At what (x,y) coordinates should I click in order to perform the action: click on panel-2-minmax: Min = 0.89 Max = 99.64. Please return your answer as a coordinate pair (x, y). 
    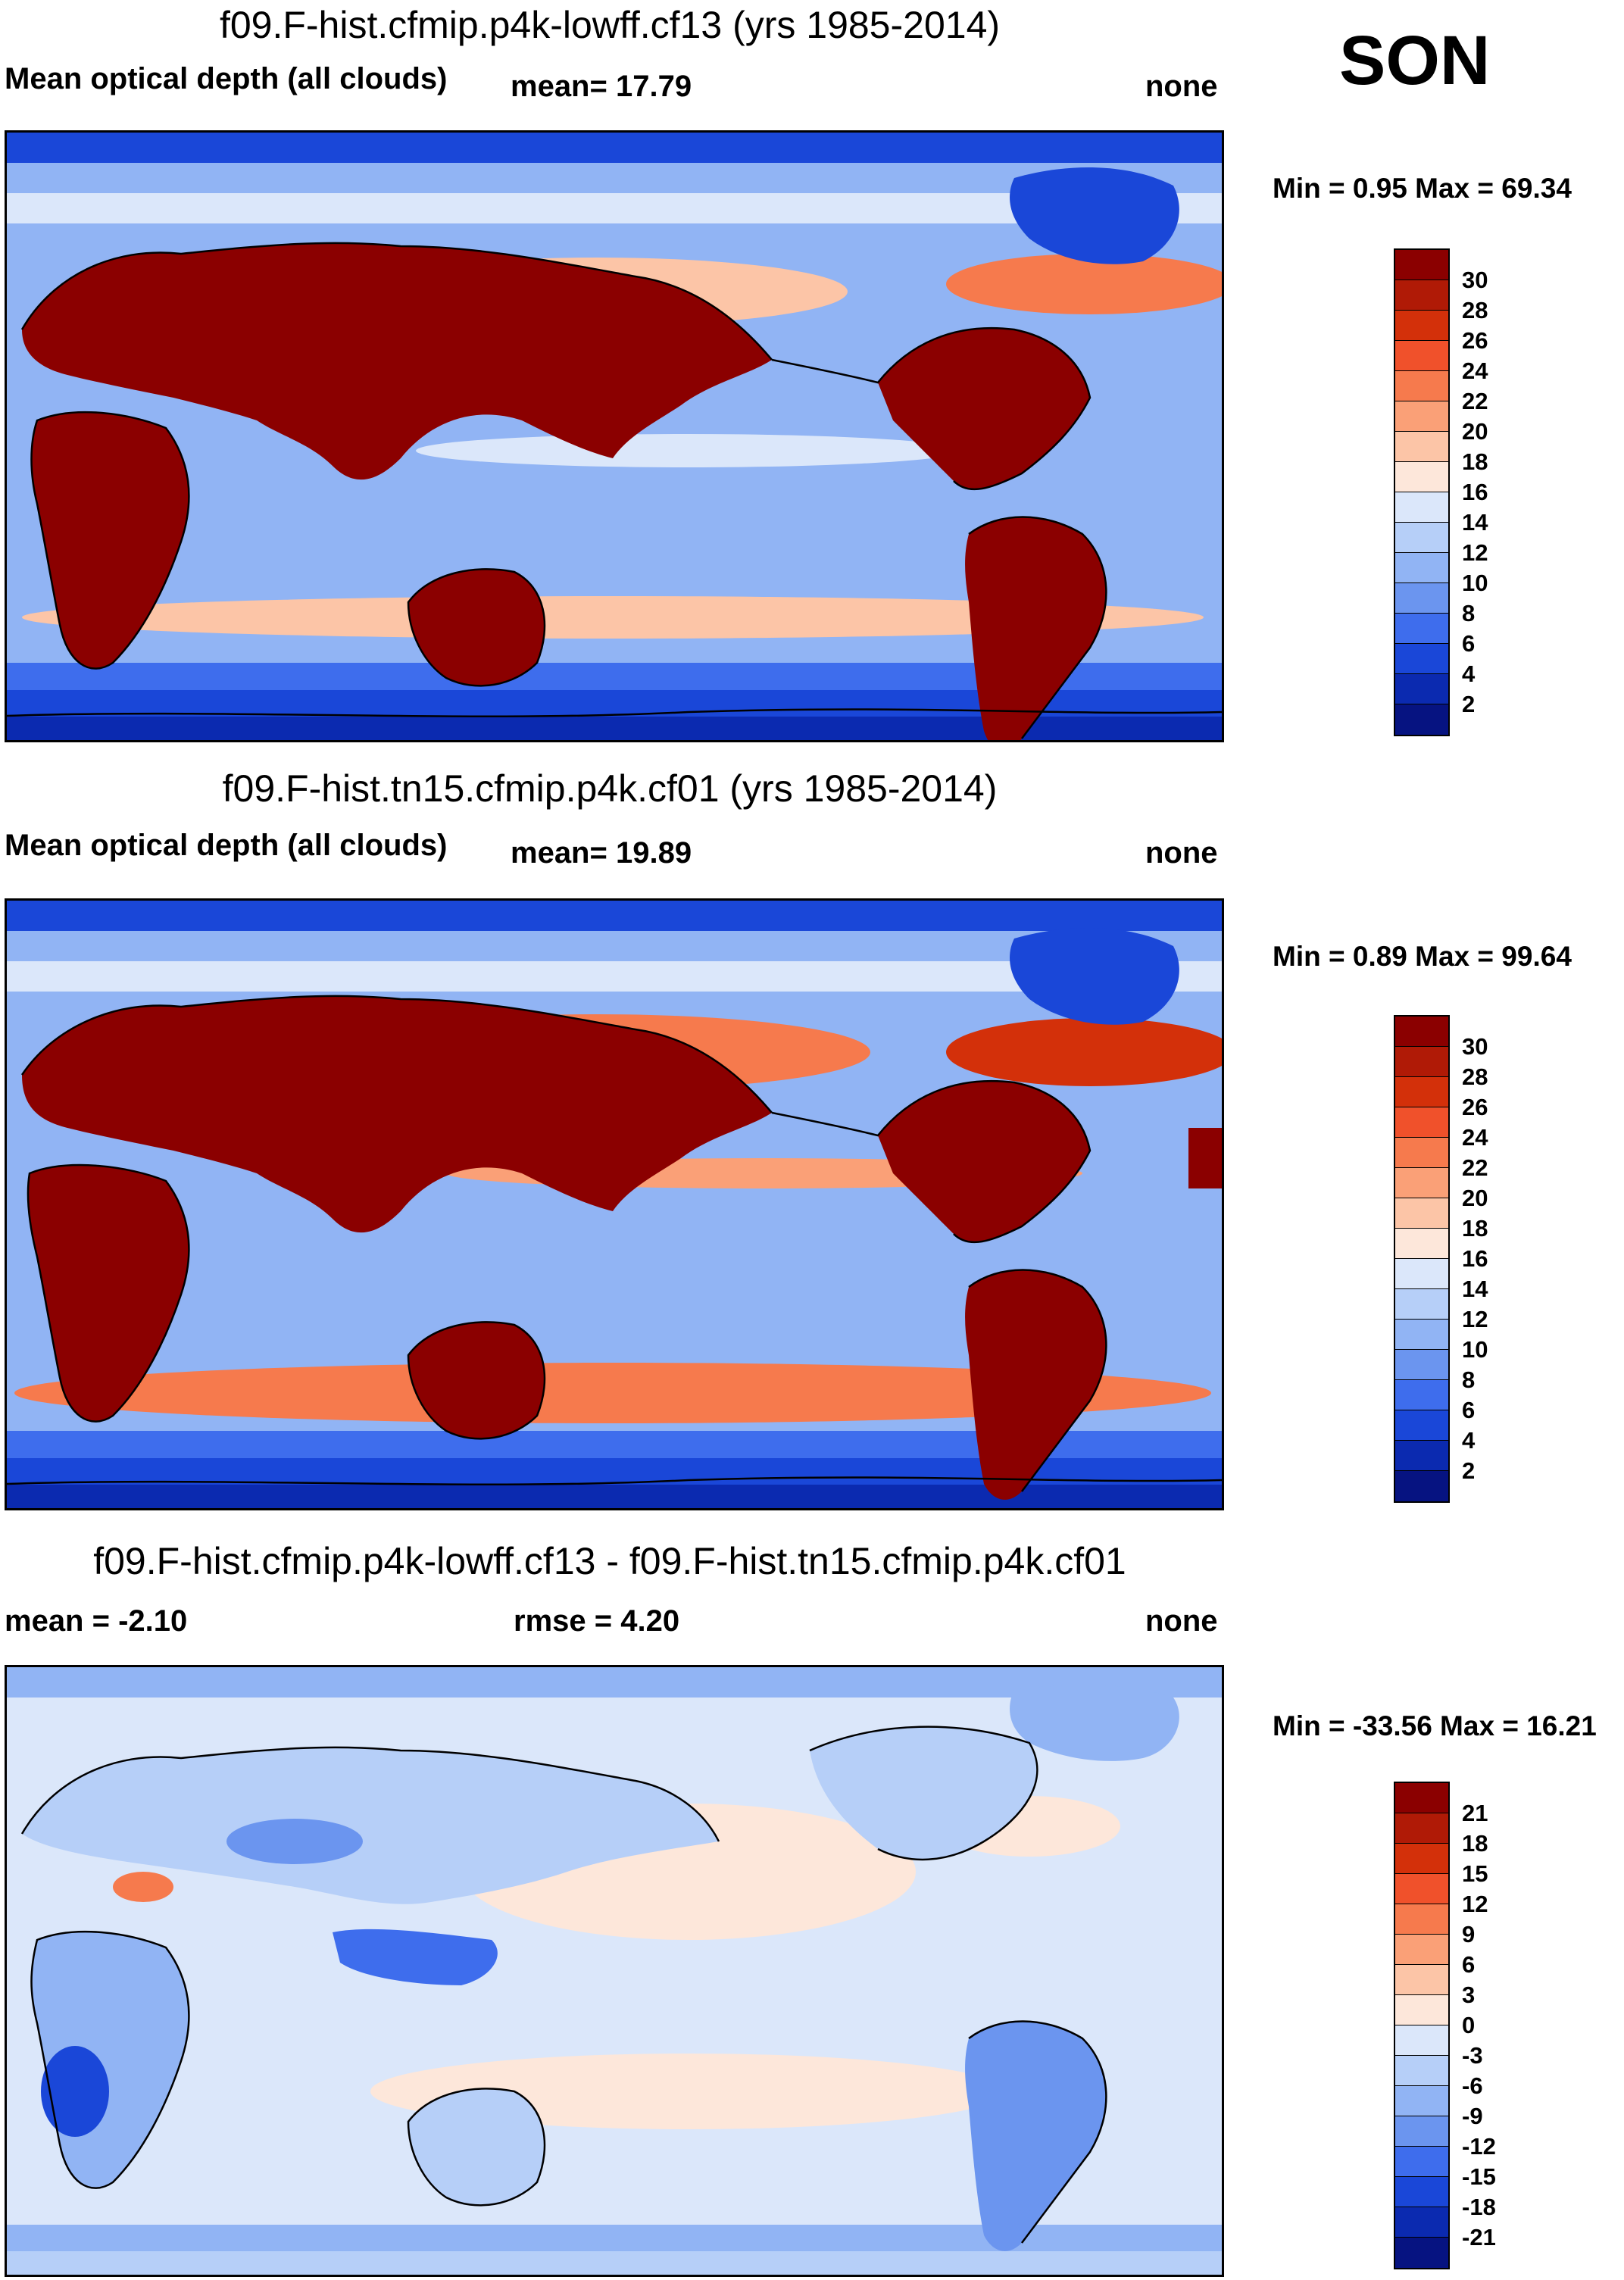
    Looking at the image, I should click on (1422, 956).